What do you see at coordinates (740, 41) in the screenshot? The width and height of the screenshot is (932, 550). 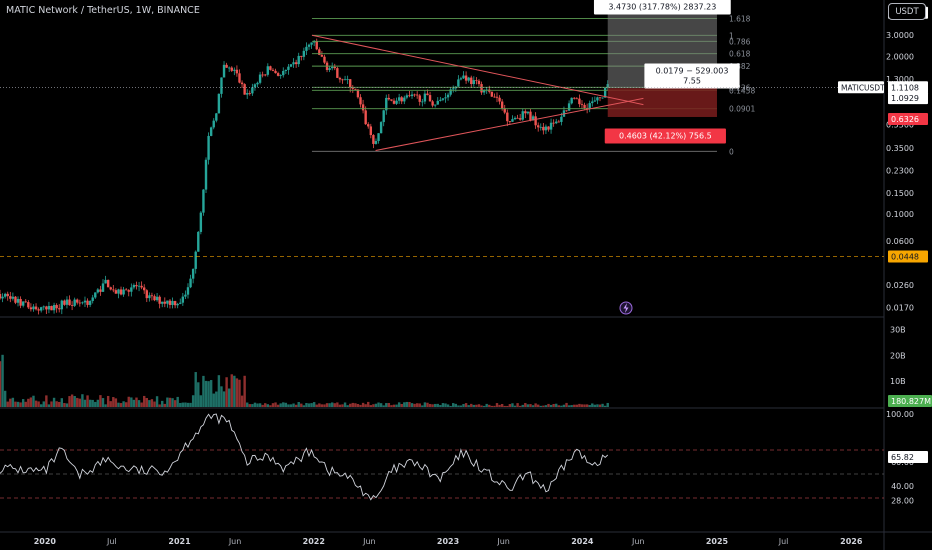 I see `fib-level-label: 0.786` at bounding box center [740, 41].